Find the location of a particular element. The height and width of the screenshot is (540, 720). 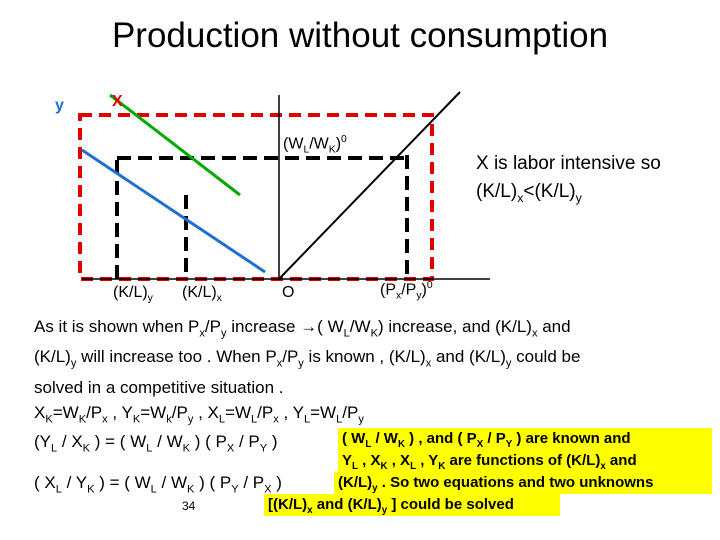

paragraph-line3: solved in a competitive situation . is located at coordinates (159, 387).